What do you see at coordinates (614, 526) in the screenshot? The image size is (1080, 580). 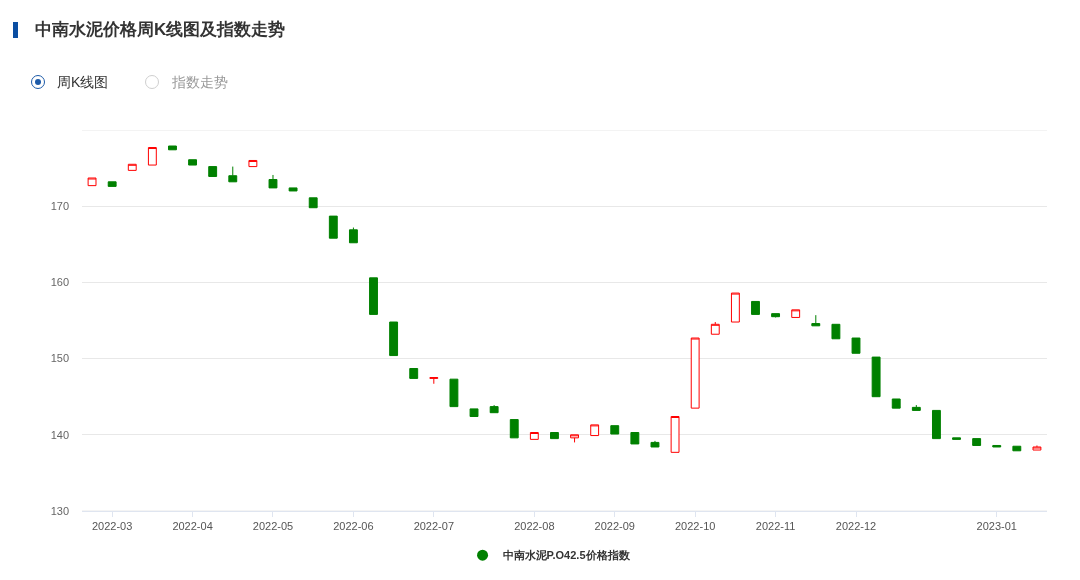 I see `x-tick-label: 2022-09` at bounding box center [614, 526].